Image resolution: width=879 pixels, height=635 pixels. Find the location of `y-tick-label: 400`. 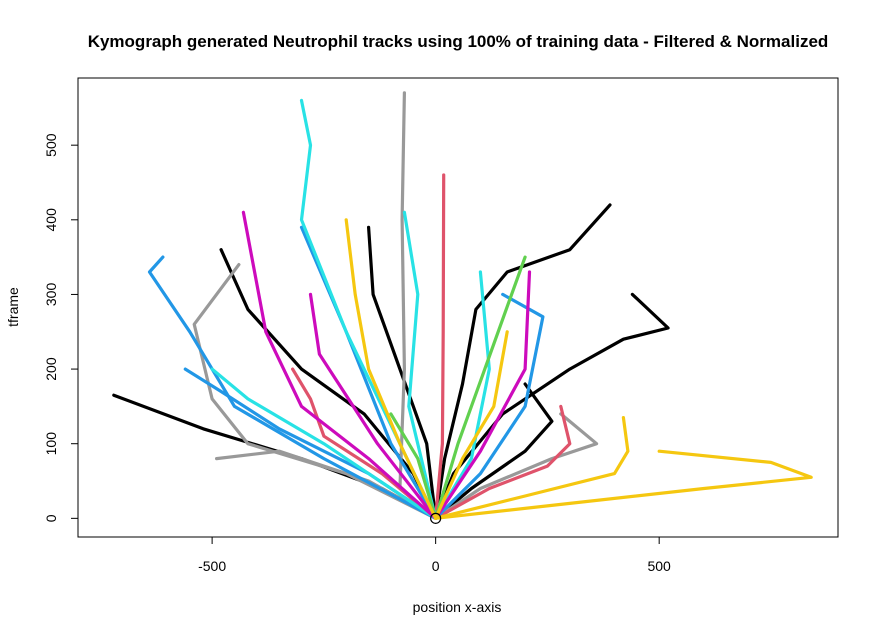

y-tick-label: 400 is located at coordinates (51, 220).